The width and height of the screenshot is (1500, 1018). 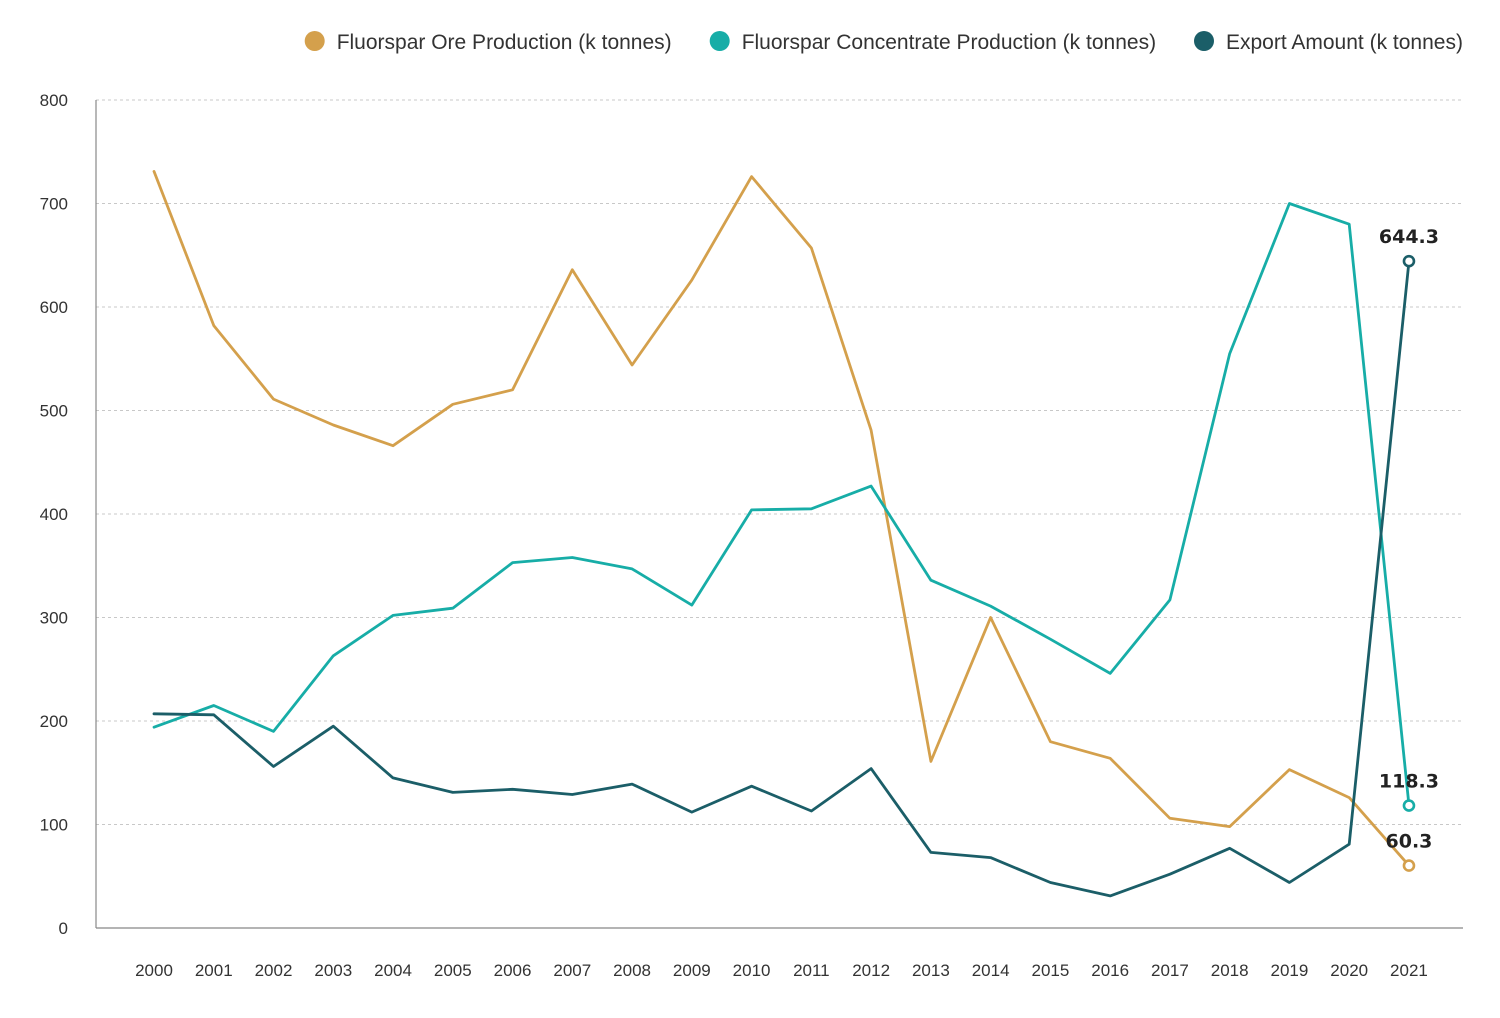 What do you see at coordinates (1170, 970) in the screenshot?
I see `x-tick-label: 2017` at bounding box center [1170, 970].